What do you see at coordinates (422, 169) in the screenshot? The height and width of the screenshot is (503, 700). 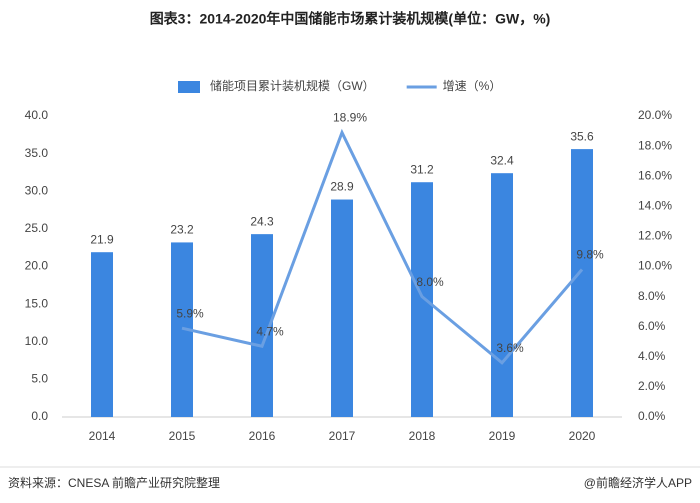 I see `bar-value-label: 31.2` at bounding box center [422, 169].